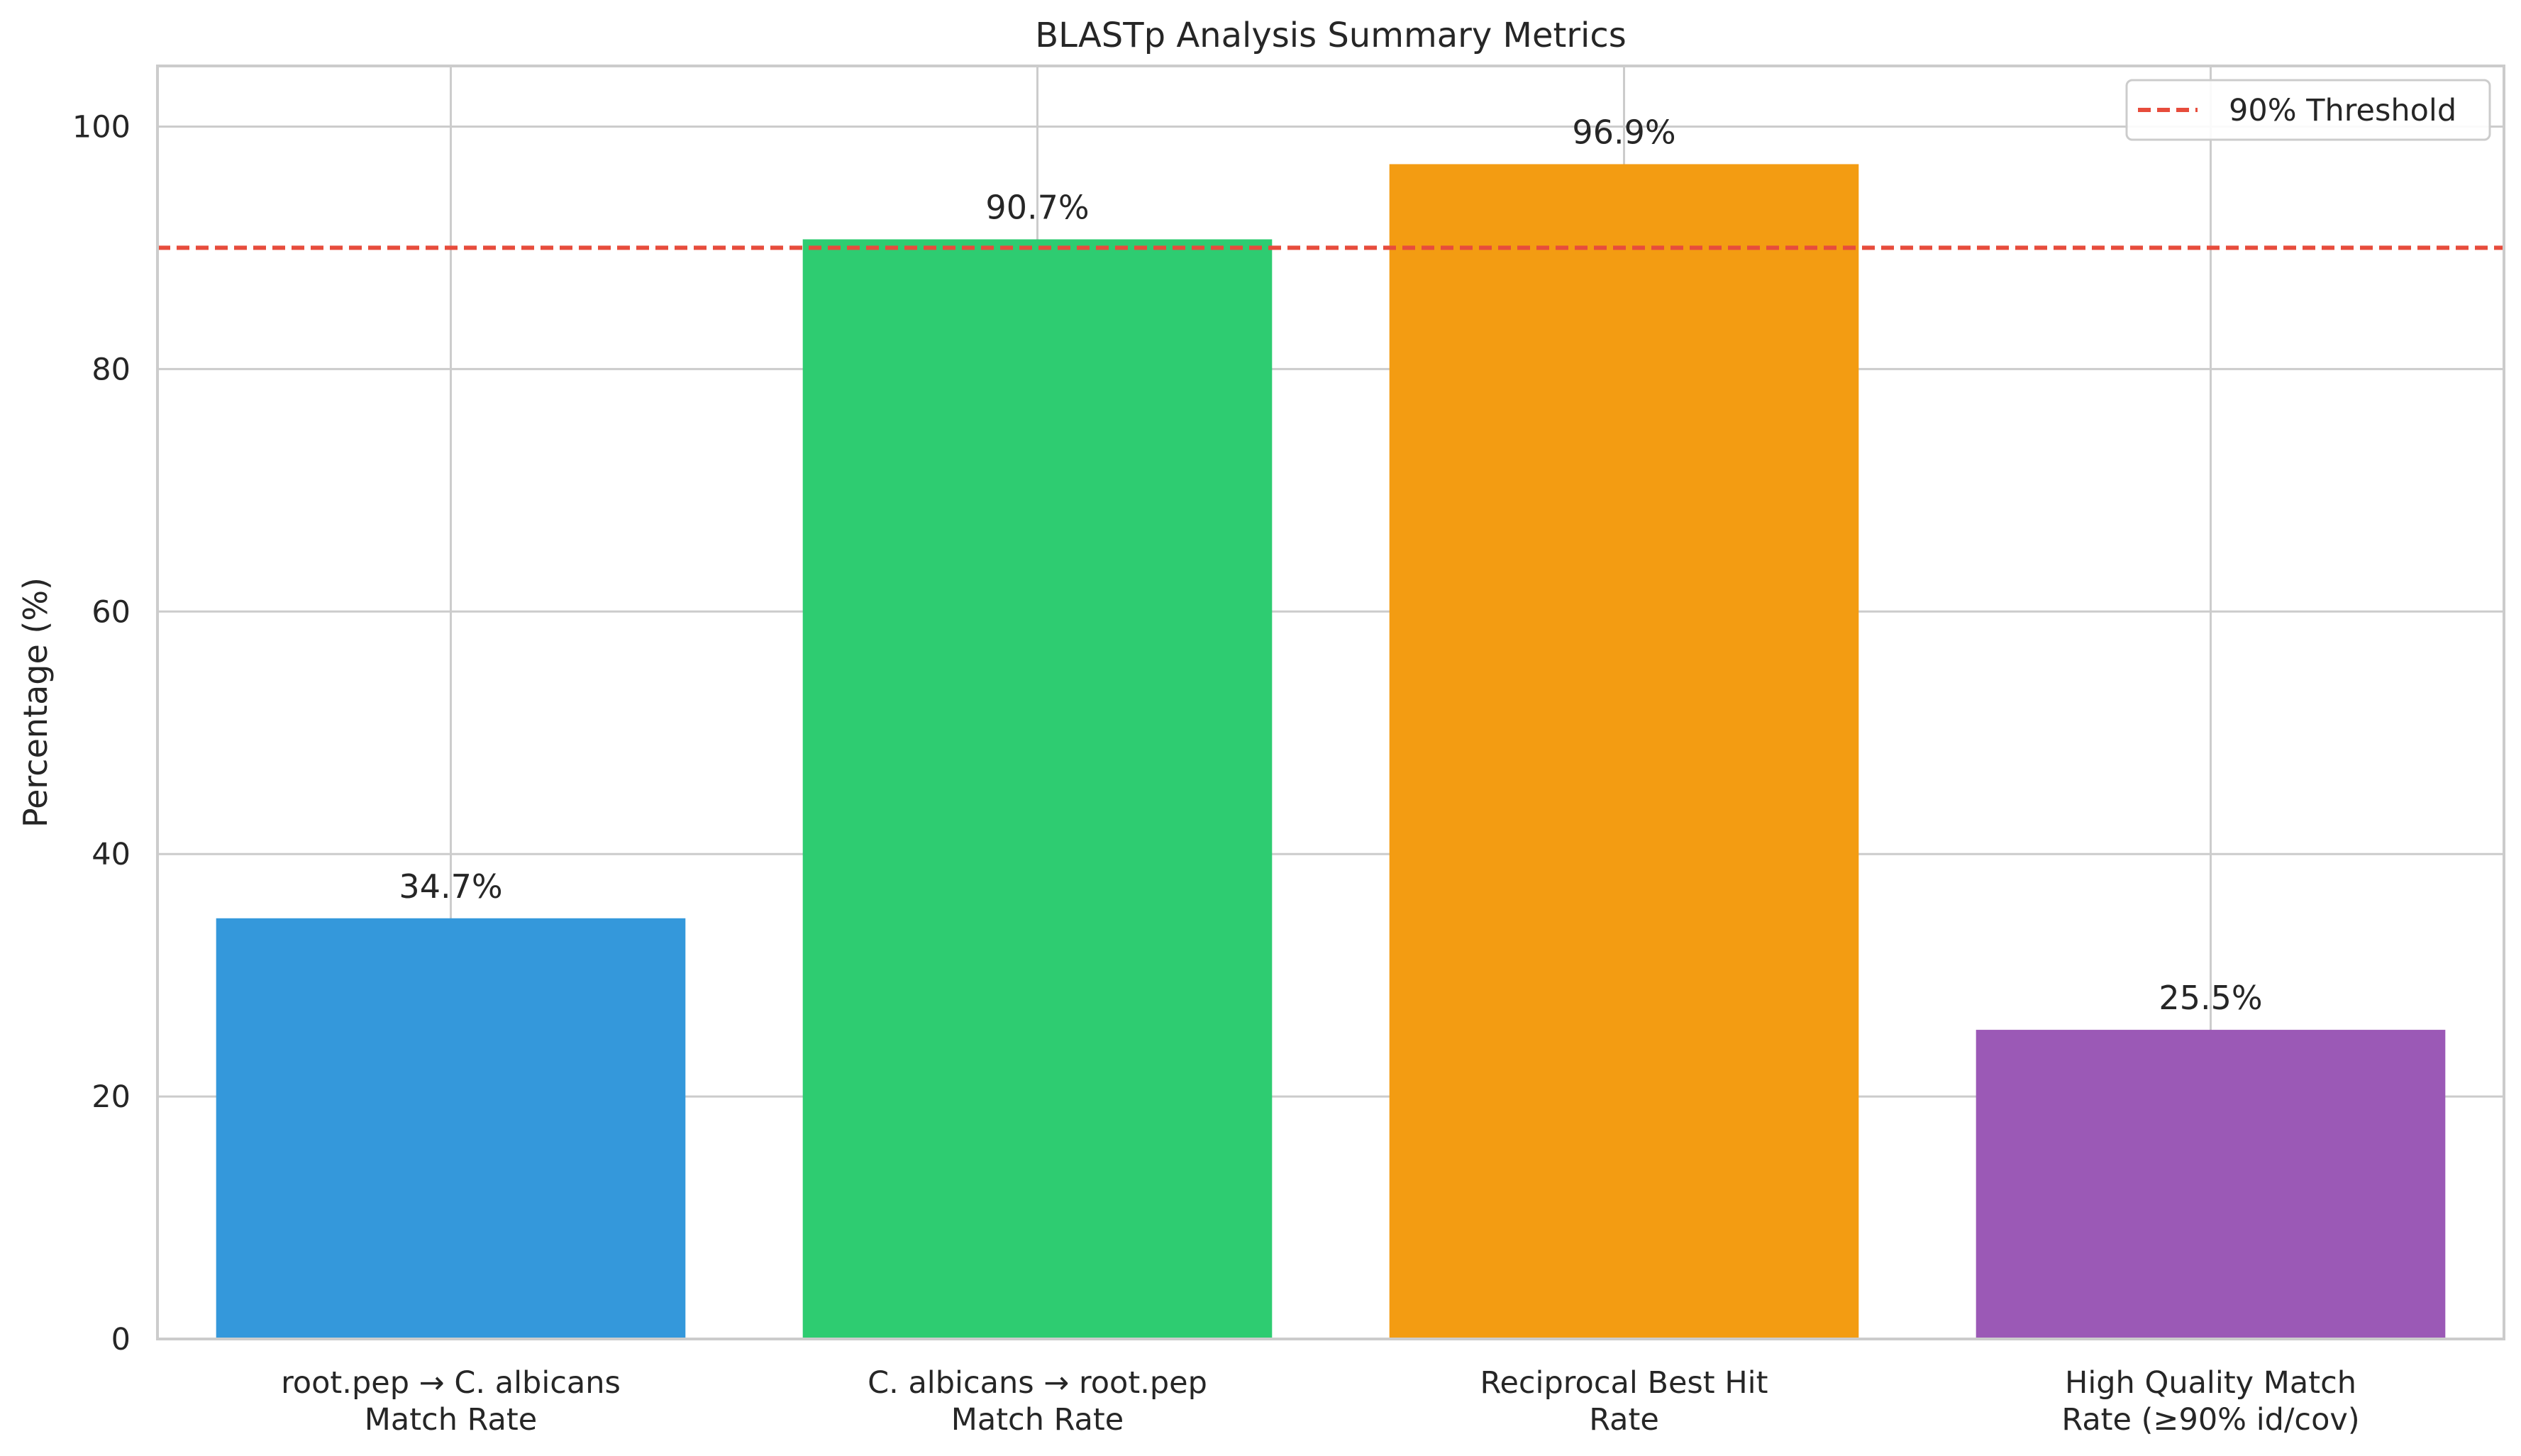 The height and width of the screenshot is (1456, 2521). I want to click on x-tick-label: C. albicans → root.pep Match Rate, so click(1038, 1401).